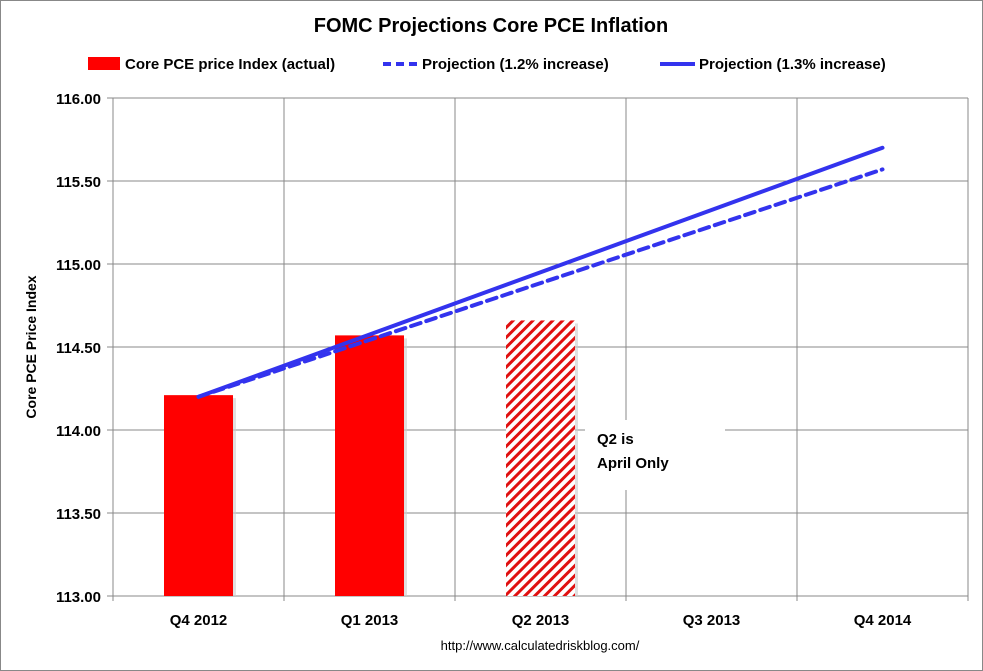 The width and height of the screenshot is (983, 671). What do you see at coordinates (199, 620) in the screenshot?
I see `x-tick-label: Q4 2012` at bounding box center [199, 620].